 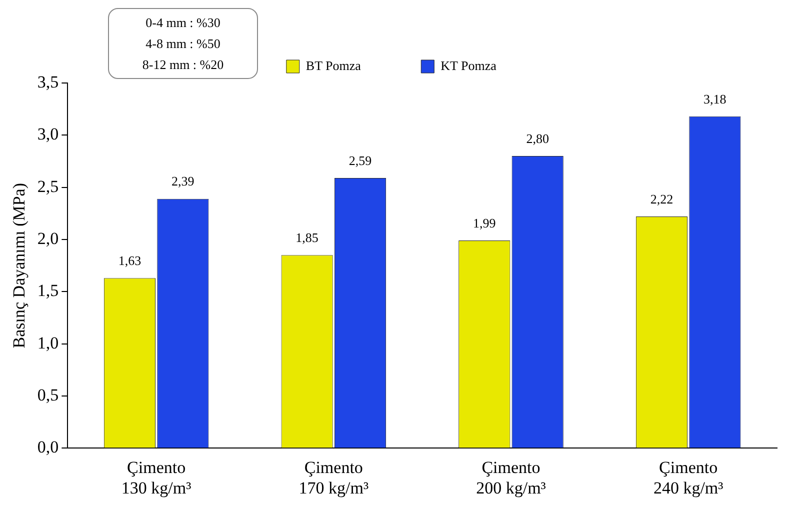 I want to click on data-label: 2,80, so click(x=537, y=138).